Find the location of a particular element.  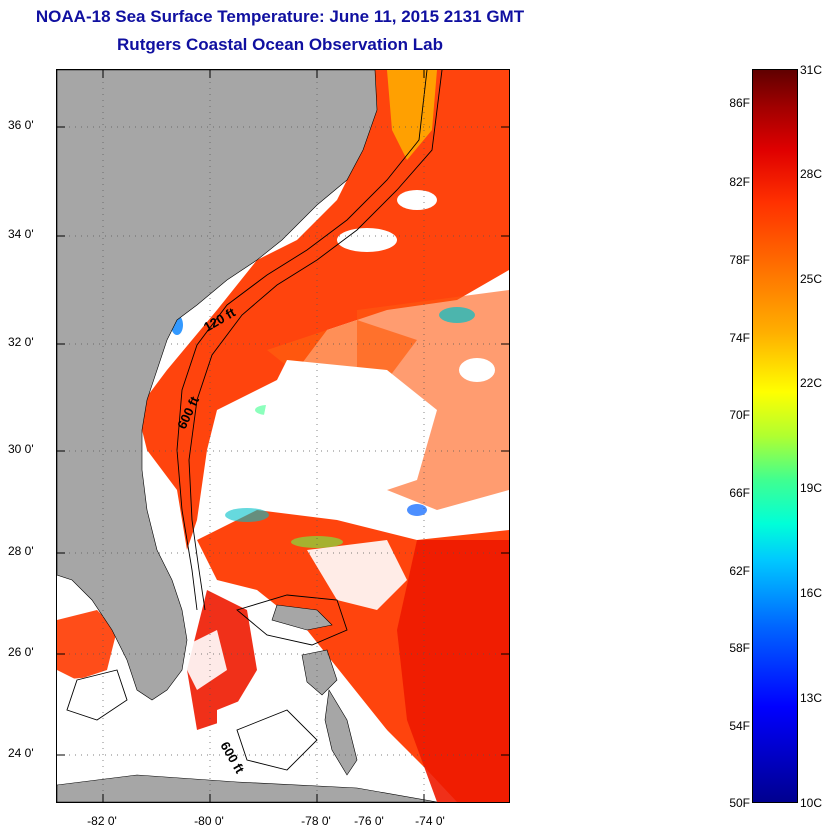

colorbar-f-label: 86F is located at coordinates (739, 103).